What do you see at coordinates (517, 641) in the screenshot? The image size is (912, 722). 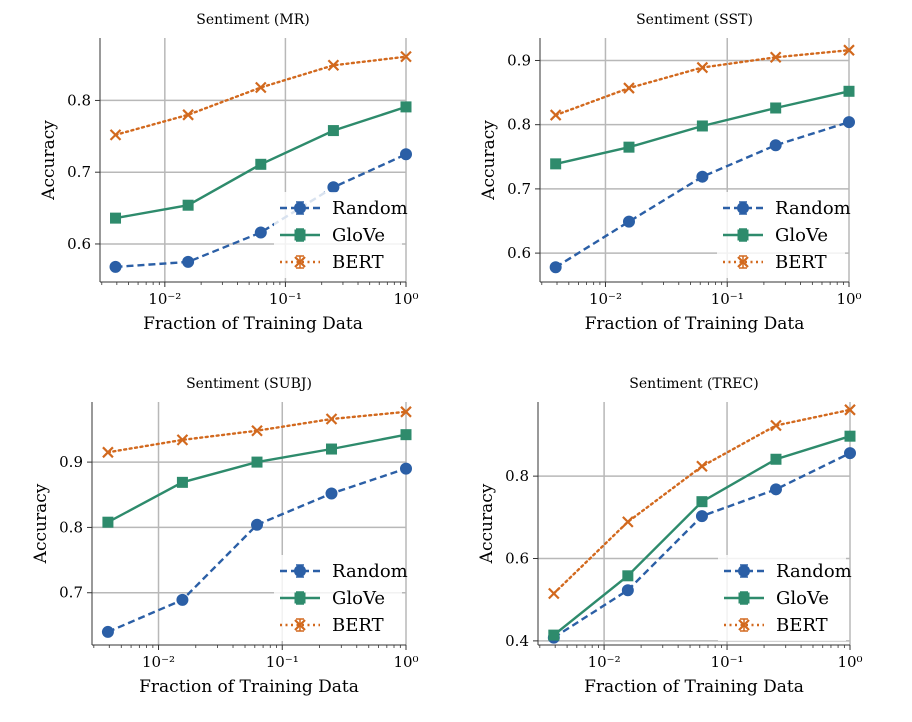 I see `y-tick-label: 0.4` at bounding box center [517, 641].